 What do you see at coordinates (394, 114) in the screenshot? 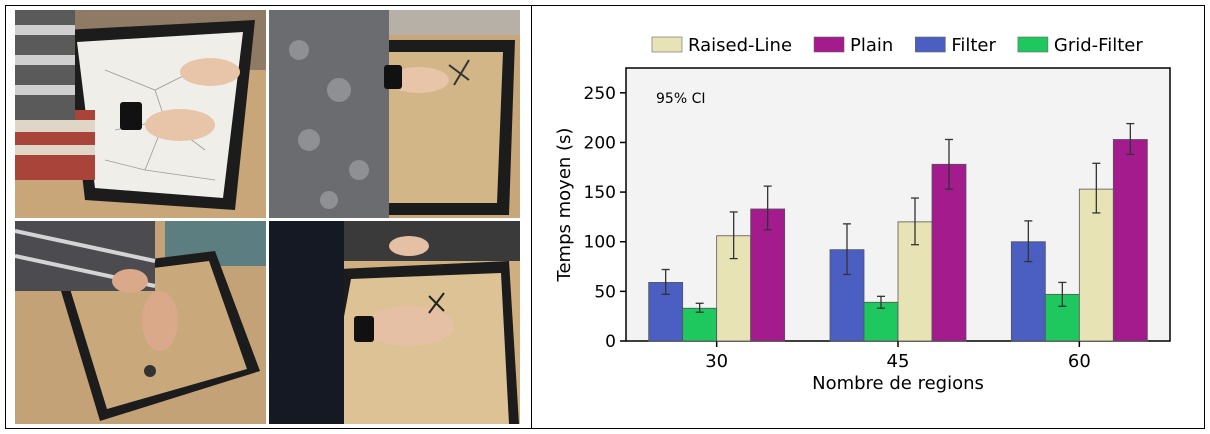
I see `photo-top-right` at bounding box center [394, 114].